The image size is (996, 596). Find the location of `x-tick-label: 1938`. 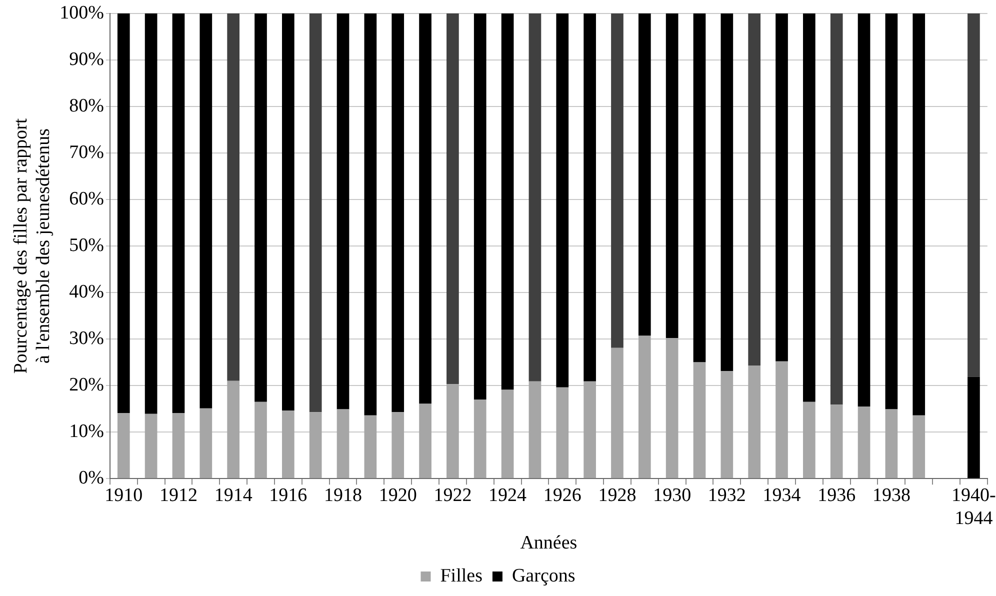

x-tick-label: 1938 is located at coordinates (891, 495).